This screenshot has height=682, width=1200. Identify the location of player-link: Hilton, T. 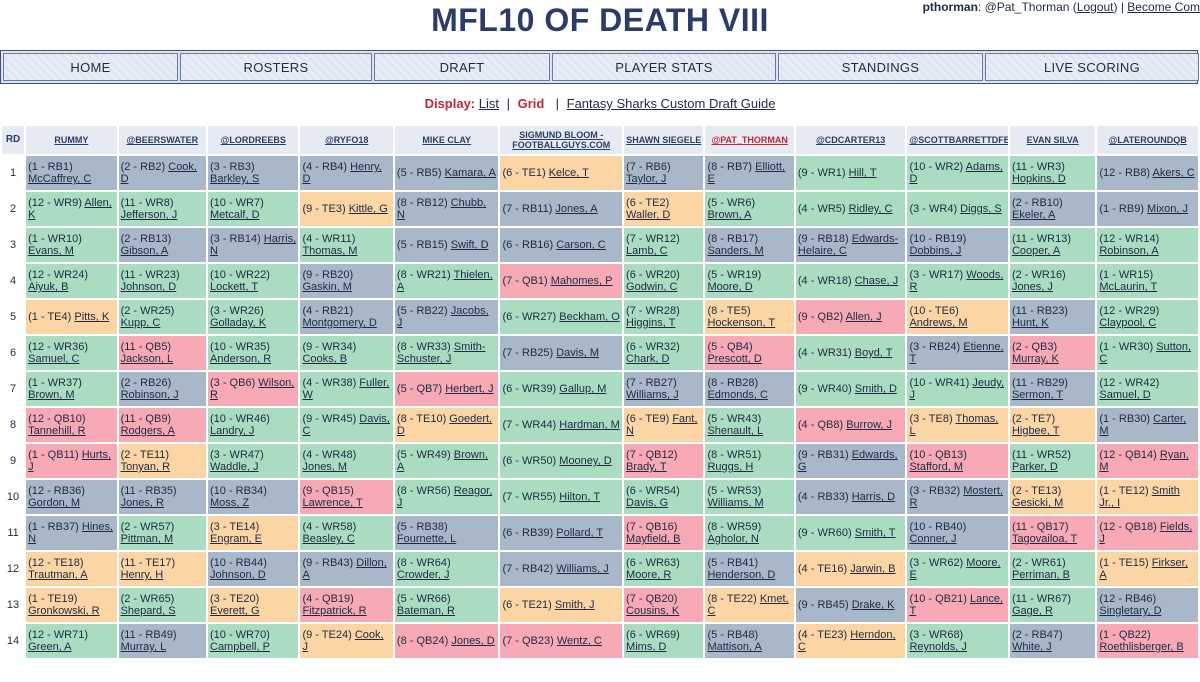
(580, 497).